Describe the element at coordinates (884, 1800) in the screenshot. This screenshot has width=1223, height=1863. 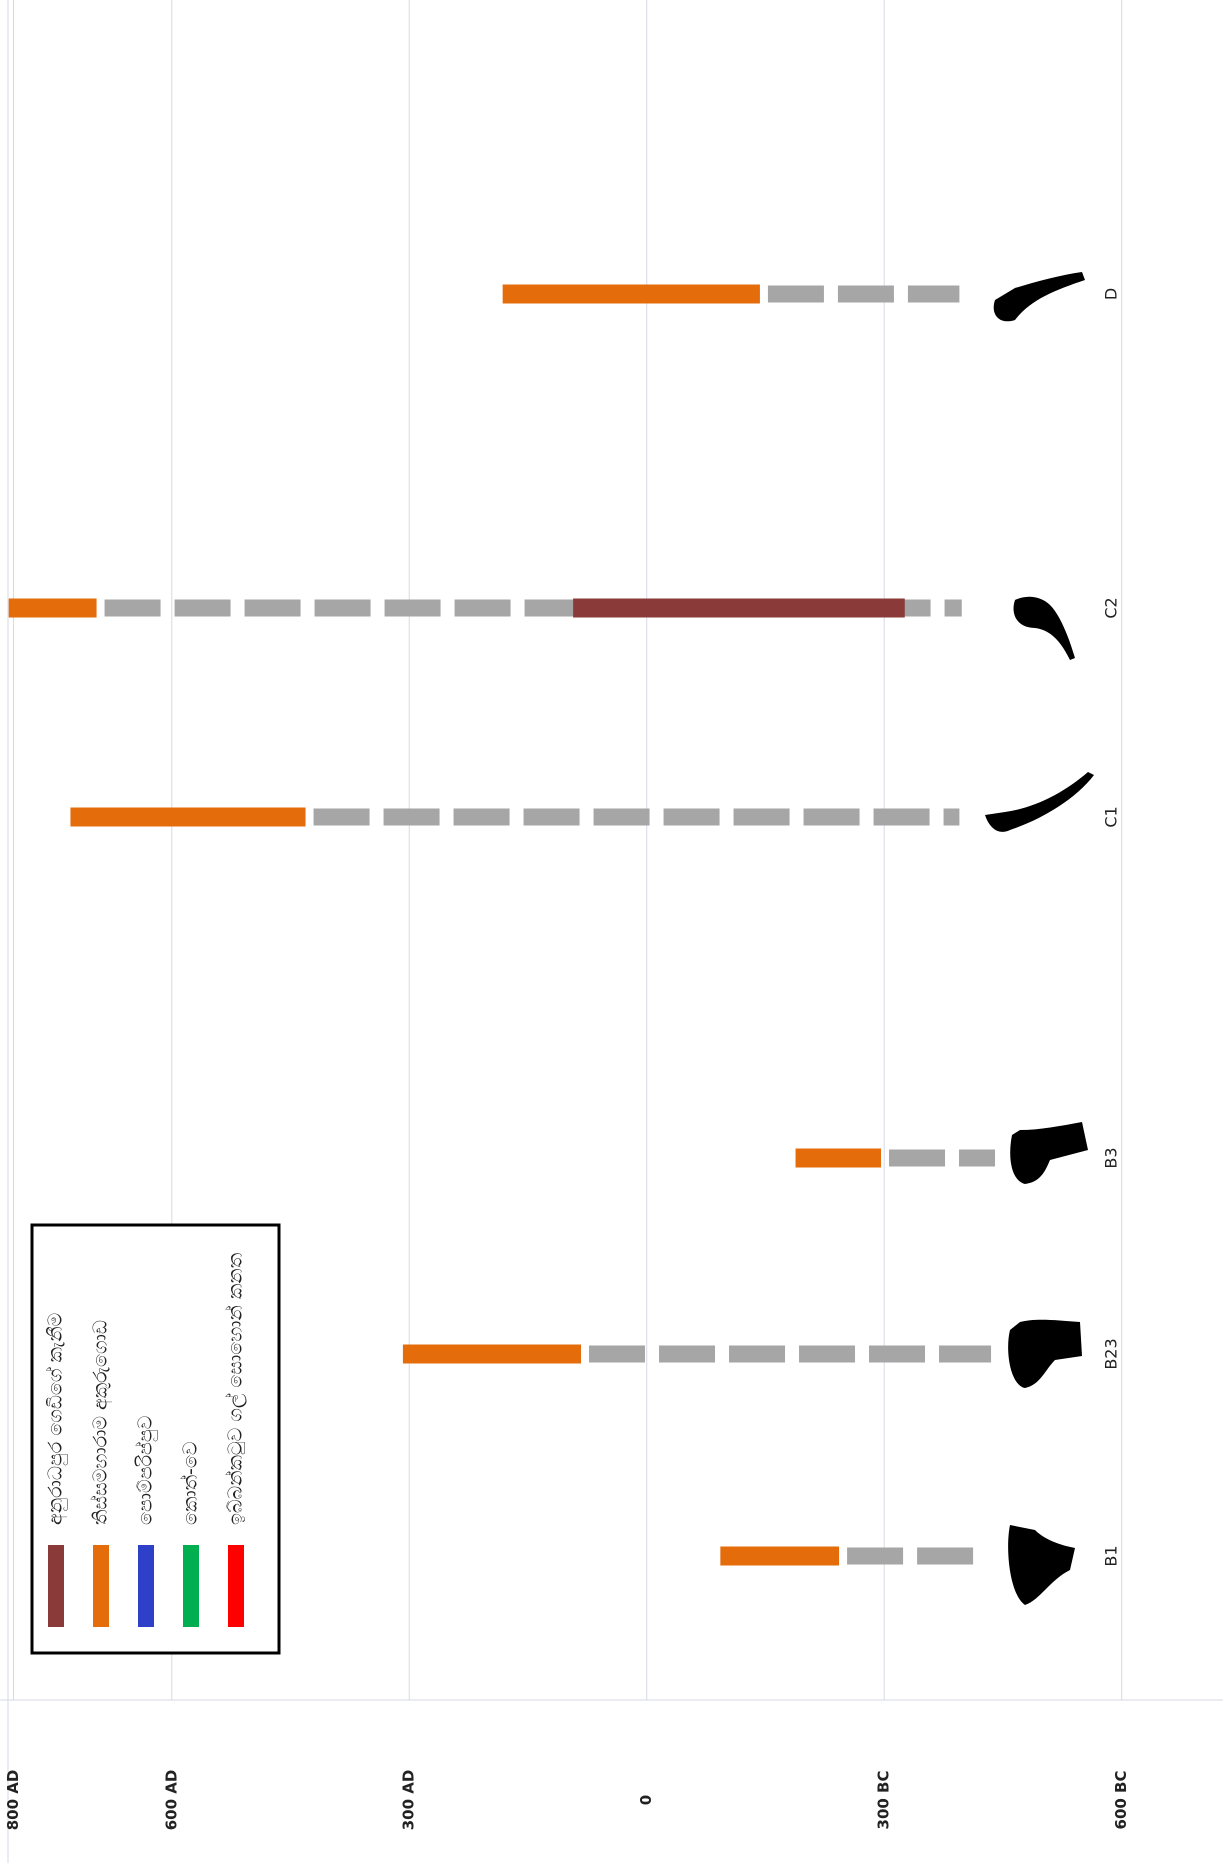
I see `x-tick-label: 300 BC` at that location.